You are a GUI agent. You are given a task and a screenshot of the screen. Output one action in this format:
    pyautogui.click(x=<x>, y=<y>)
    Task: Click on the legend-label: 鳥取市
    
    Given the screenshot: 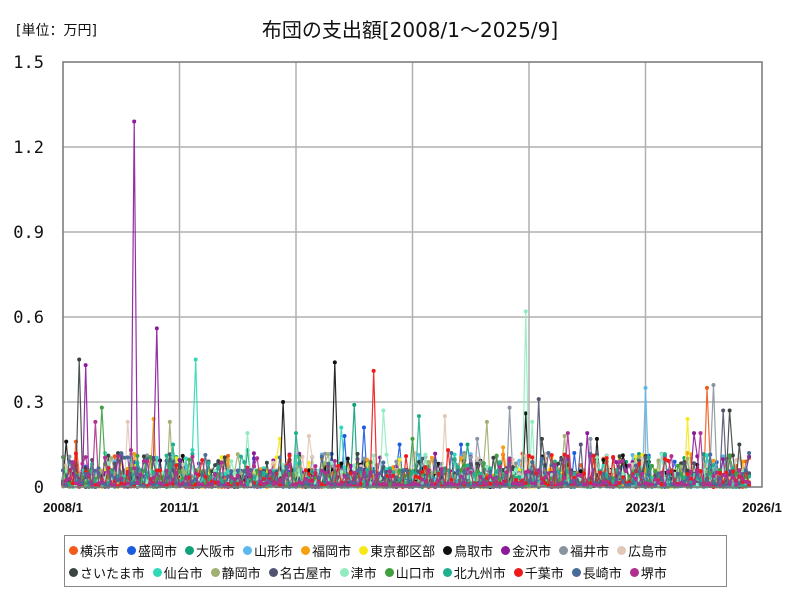 What is the action you would take?
    pyautogui.click(x=474, y=552)
    